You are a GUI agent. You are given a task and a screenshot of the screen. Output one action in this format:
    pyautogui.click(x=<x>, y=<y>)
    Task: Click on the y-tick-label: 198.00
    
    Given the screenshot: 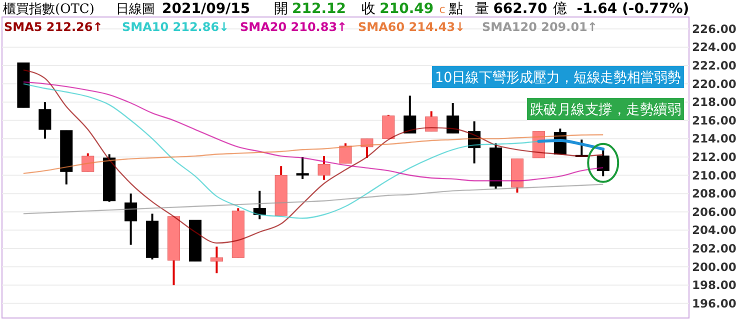 What is the action you would take?
    pyautogui.click(x=714, y=285)
    